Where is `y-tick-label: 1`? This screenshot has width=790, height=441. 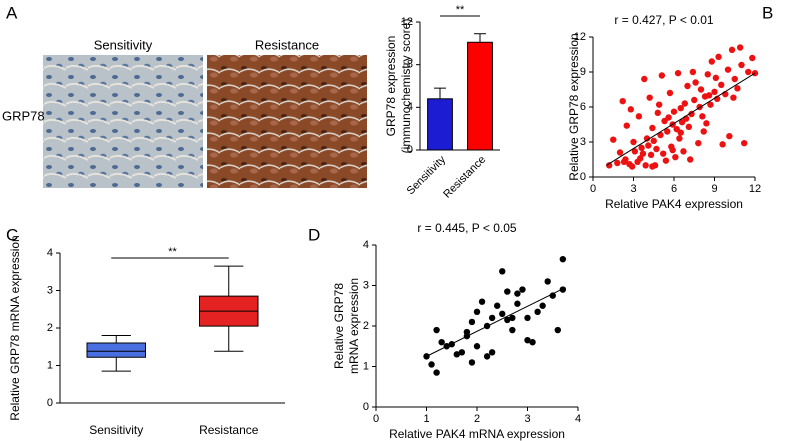 y-tick-label: 1 is located at coordinates (50, 365).